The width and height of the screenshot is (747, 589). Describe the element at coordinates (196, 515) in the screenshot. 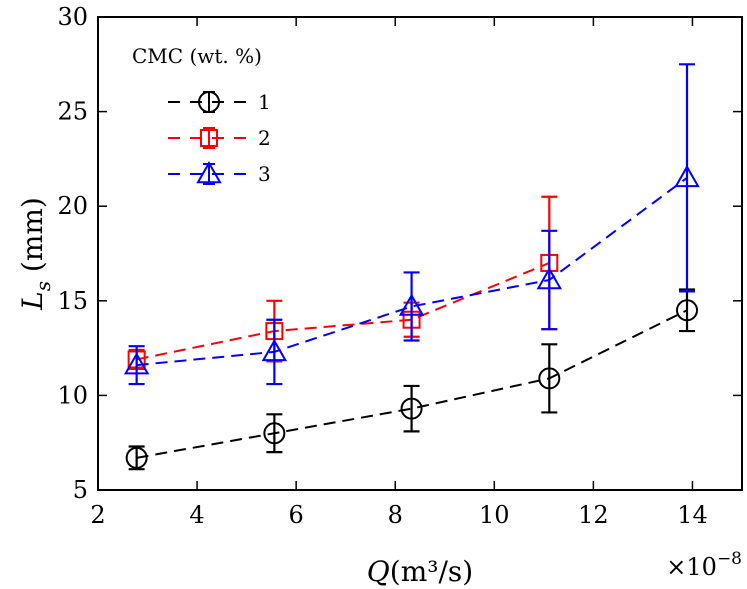

I see `x-tick-label: 4` at that location.